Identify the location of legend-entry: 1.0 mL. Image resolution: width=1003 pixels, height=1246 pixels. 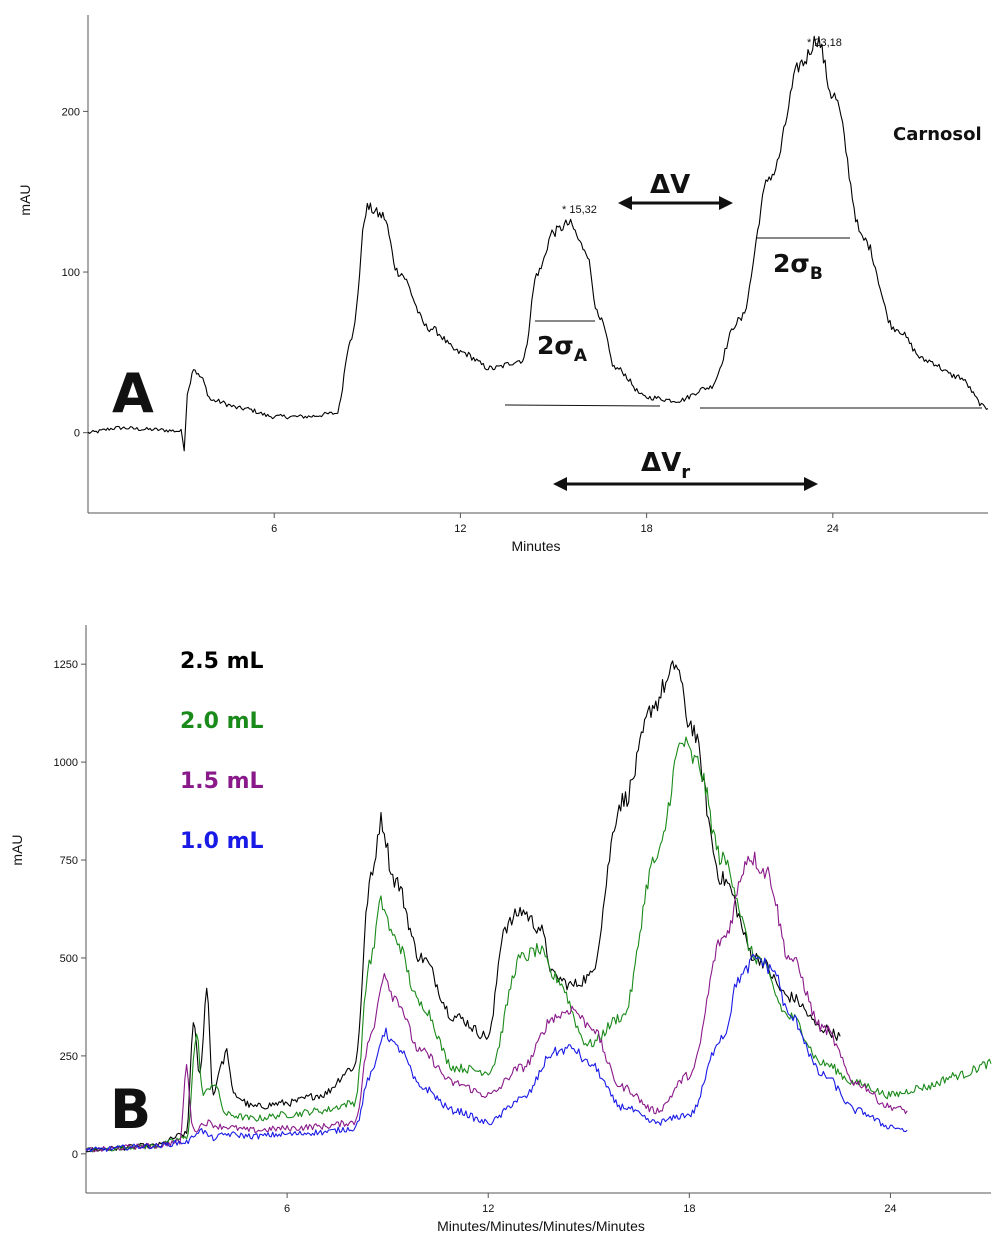
(222, 841).